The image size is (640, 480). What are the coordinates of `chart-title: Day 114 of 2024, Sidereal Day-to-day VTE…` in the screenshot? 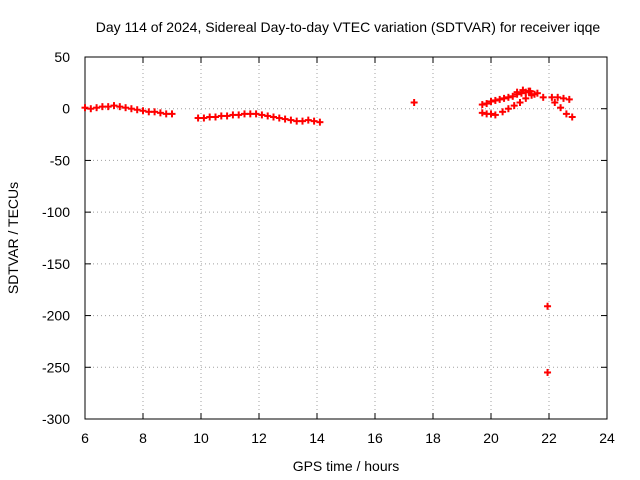 It's located at (348, 27).